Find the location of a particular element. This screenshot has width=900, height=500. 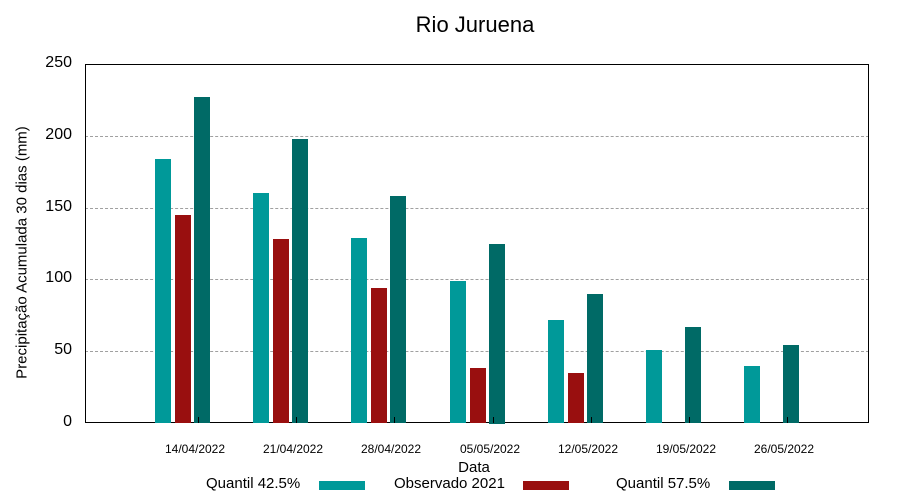

x-tick-label: 05/05/2022 is located at coordinates (490, 449).